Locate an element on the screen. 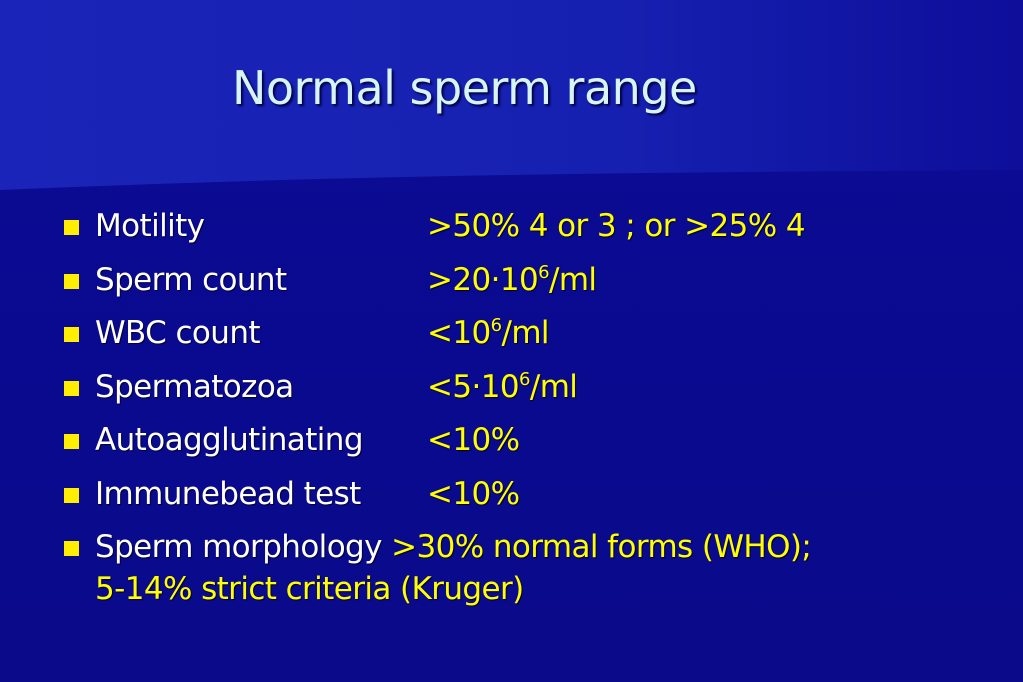 The height and width of the screenshot is (682, 1023). slide-title: Normal sperm range is located at coordinates (464, 88).